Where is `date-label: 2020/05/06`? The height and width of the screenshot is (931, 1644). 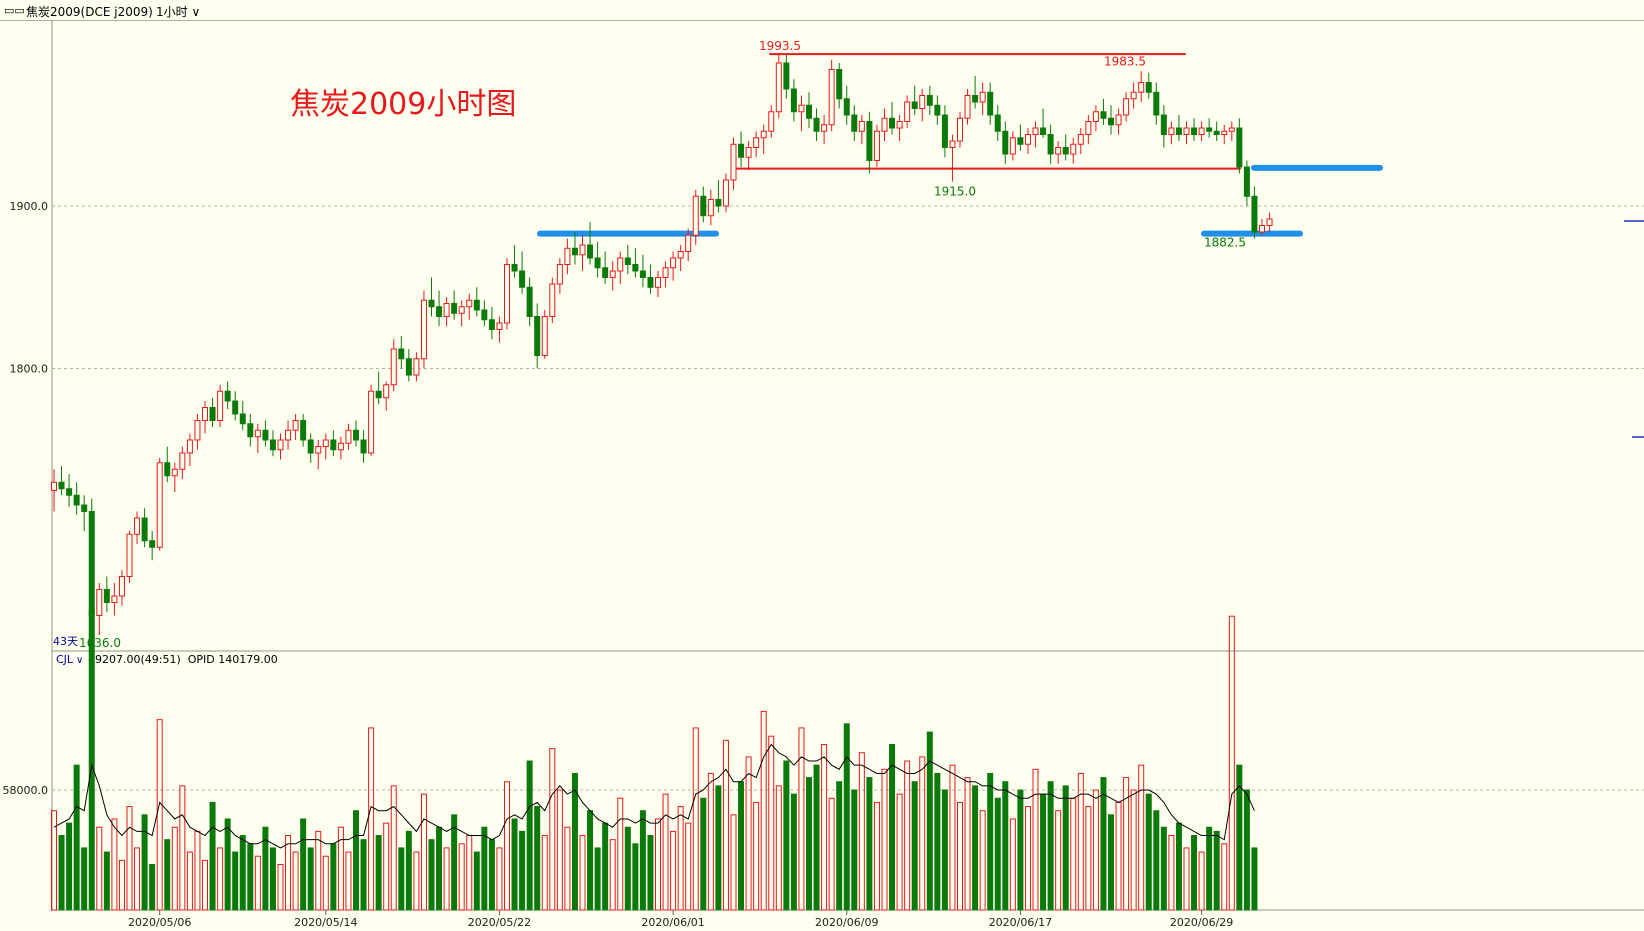 date-label: 2020/05/06 is located at coordinates (159, 922).